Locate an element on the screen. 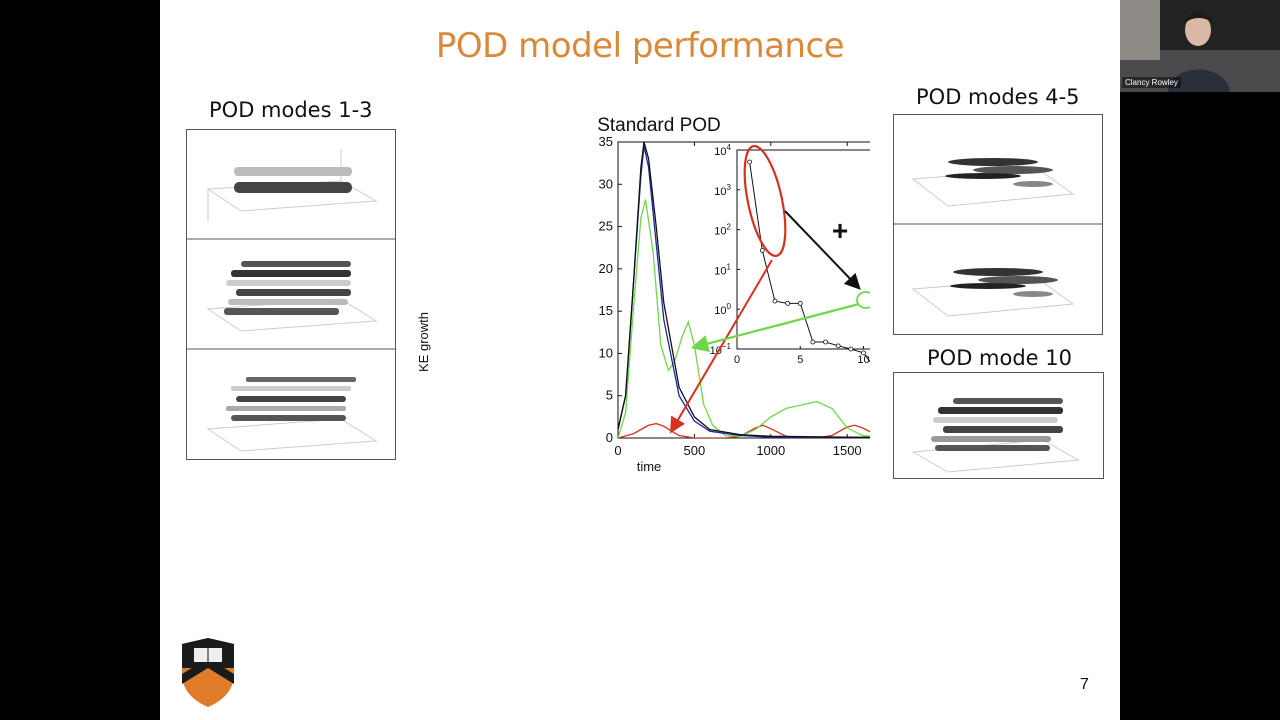 The image size is (1280, 720). presenter-video-frame is located at coordinates (1200, 46).